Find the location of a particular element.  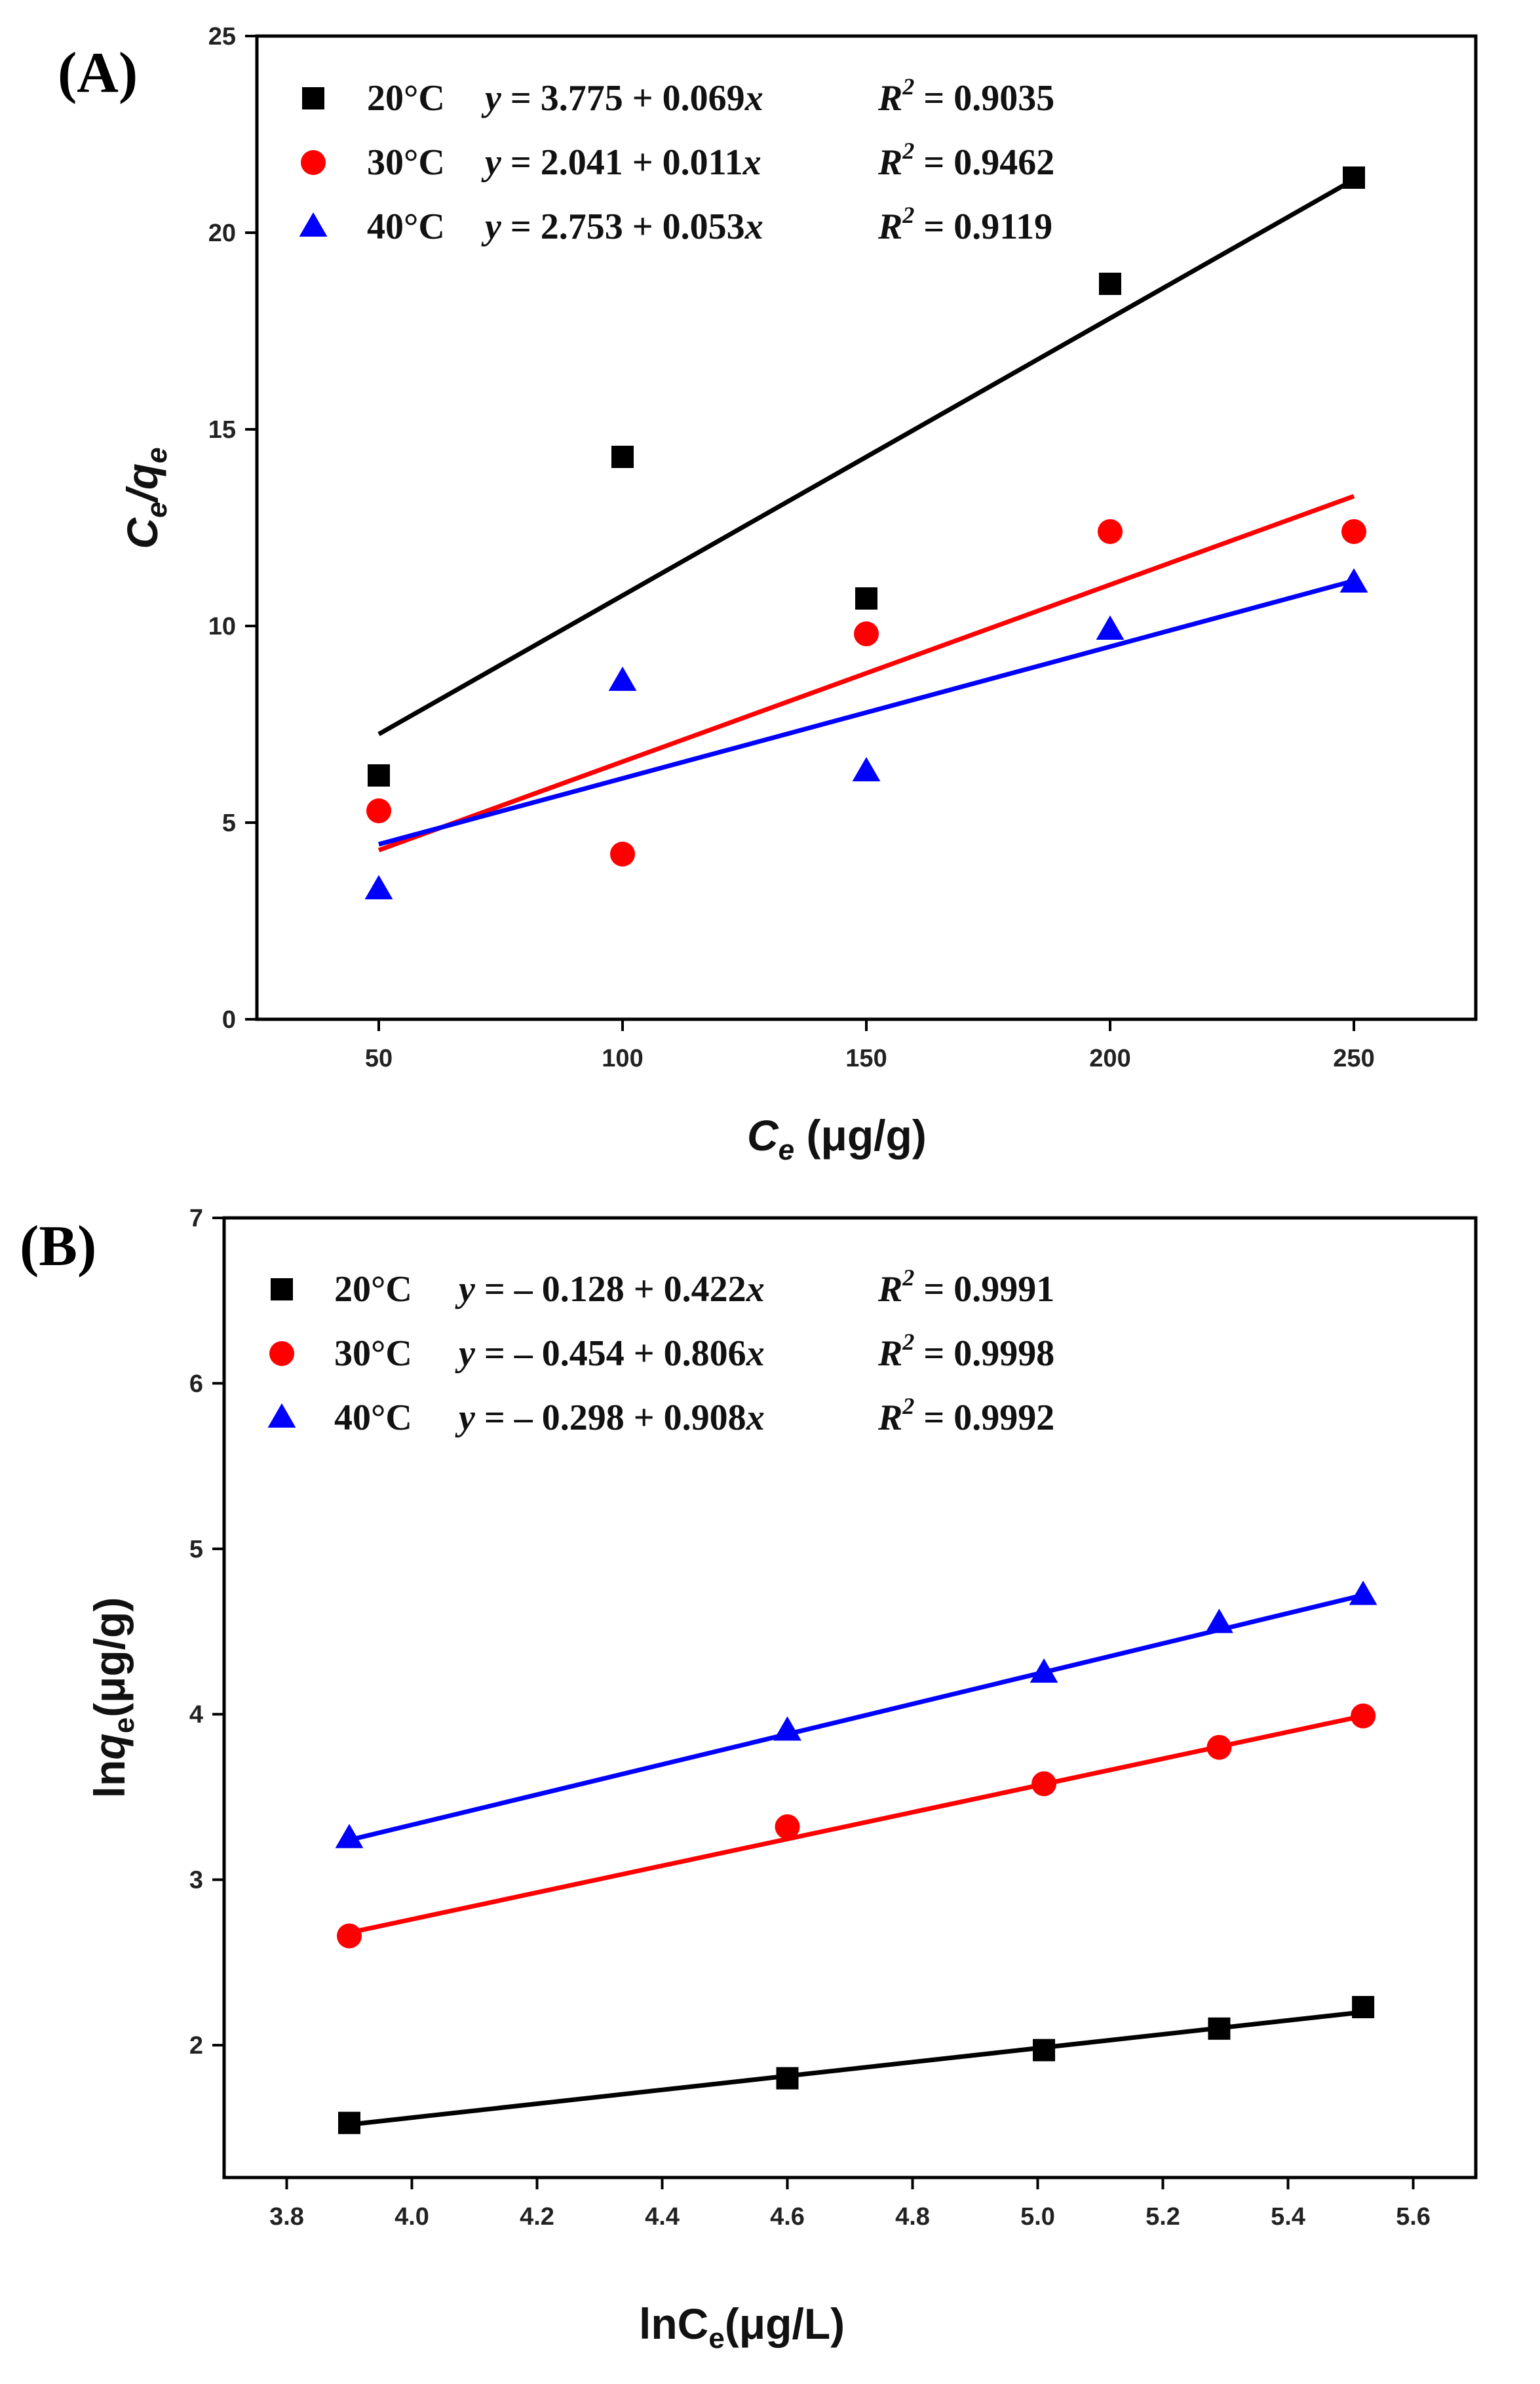

panel-a-y-tick-label: 5 is located at coordinates (229, 824).